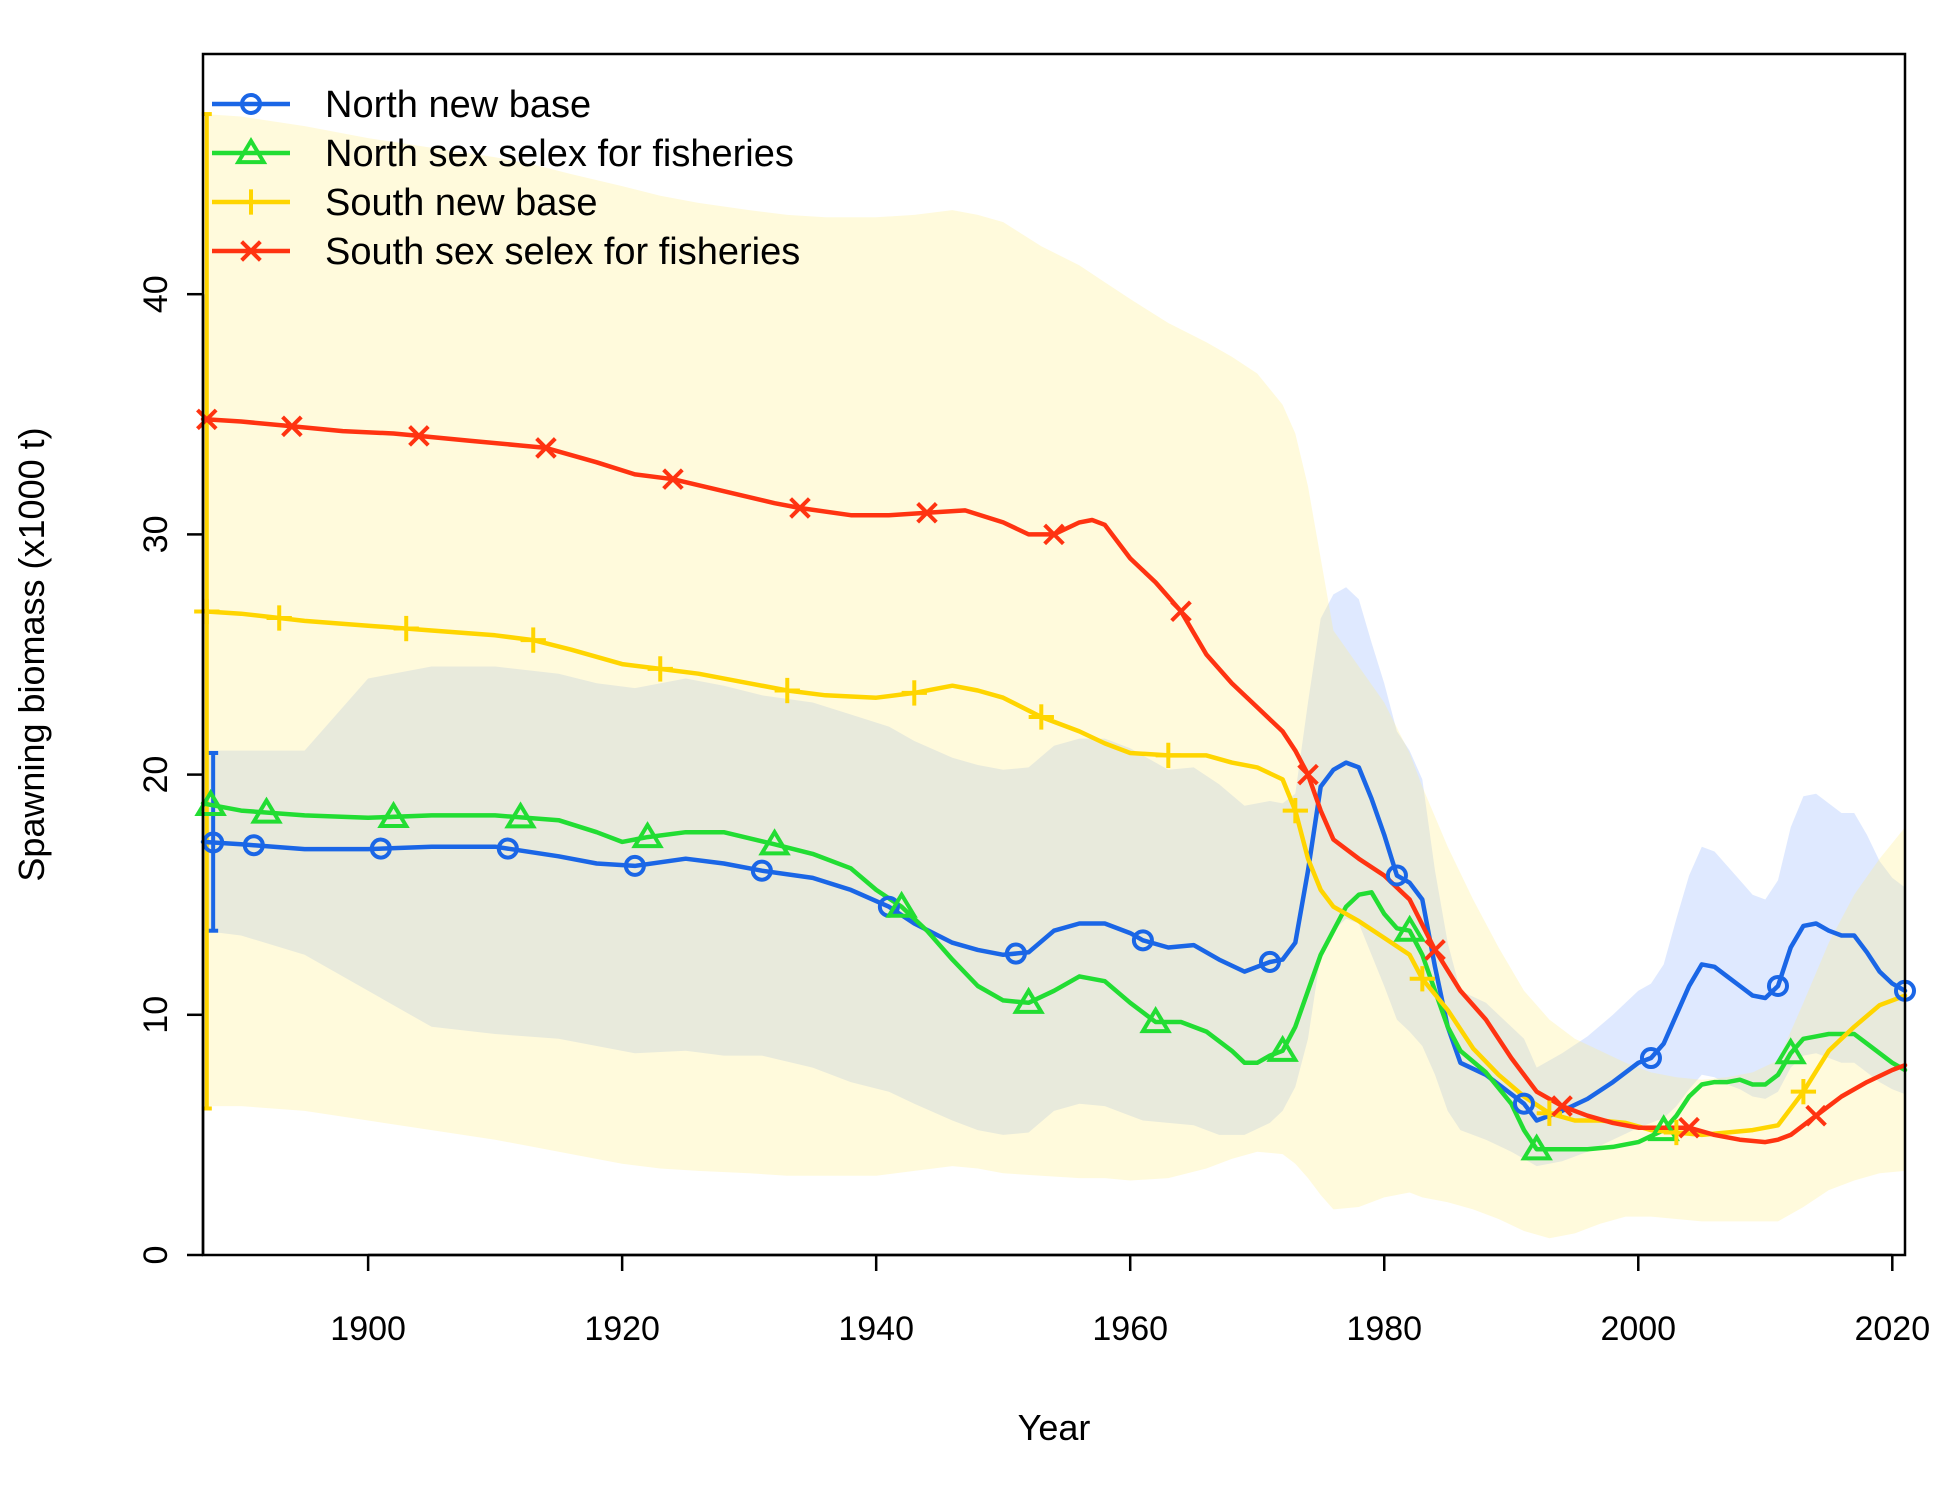 The height and width of the screenshot is (1500, 1950). What do you see at coordinates (156, 534) in the screenshot?
I see `y-tick-label: 30` at bounding box center [156, 534].